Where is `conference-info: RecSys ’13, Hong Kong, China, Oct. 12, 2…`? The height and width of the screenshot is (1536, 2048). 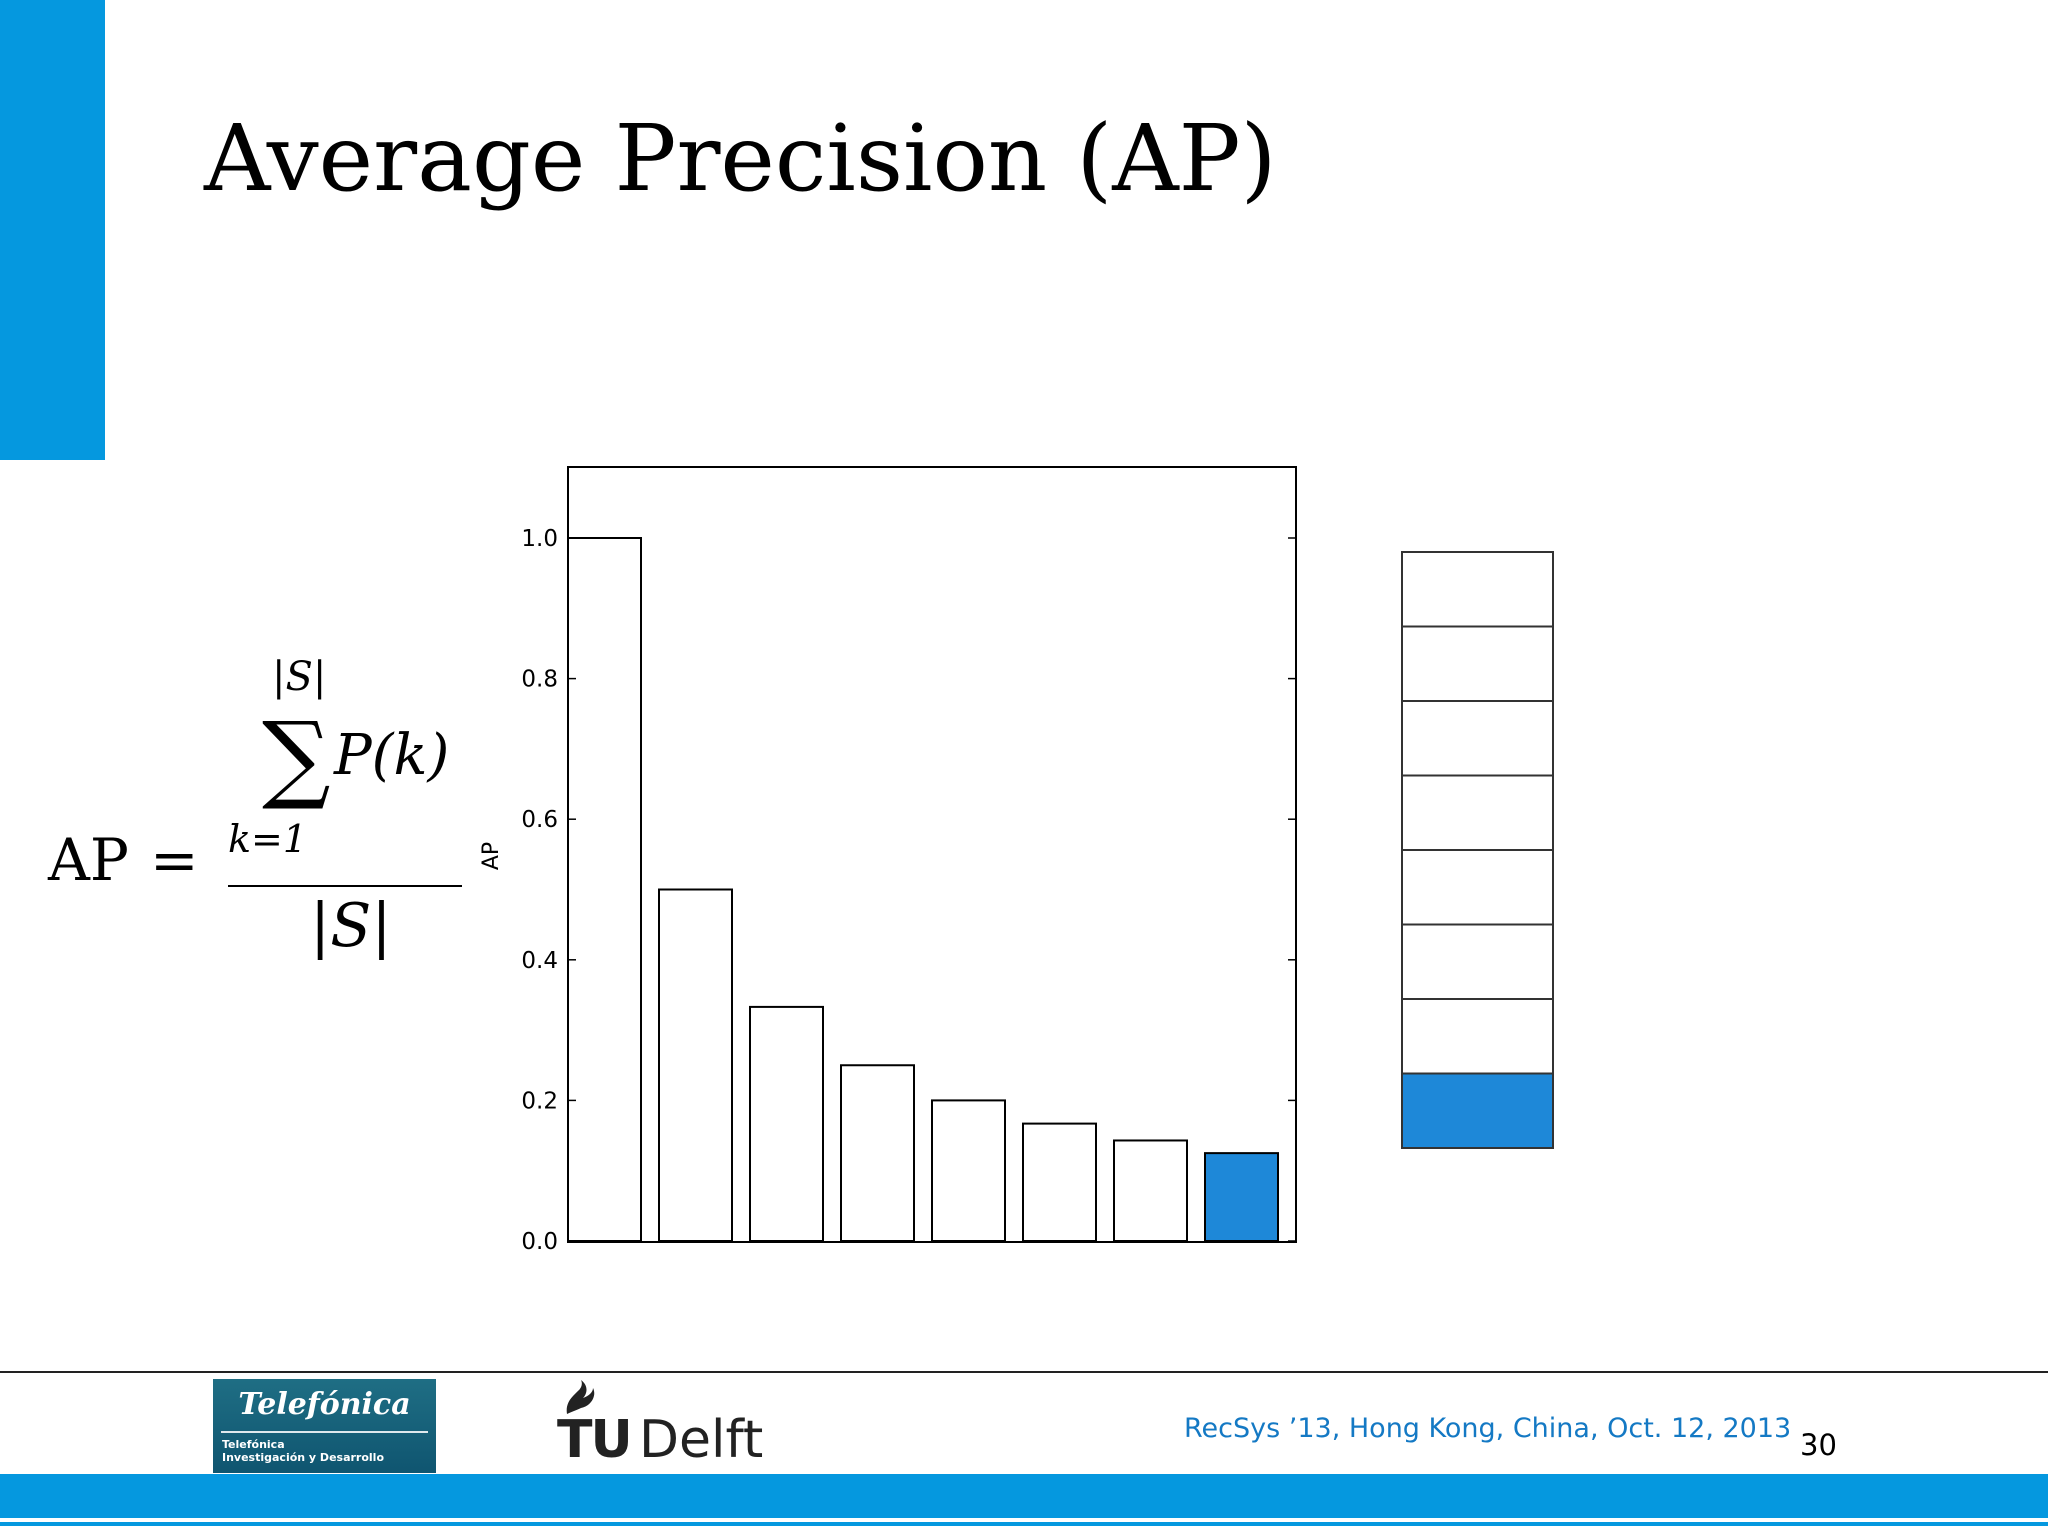
conference-info: RecSys ’13, Hong Kong, China, Oct. 12, 2… is located at coordinates (1488, 1428).